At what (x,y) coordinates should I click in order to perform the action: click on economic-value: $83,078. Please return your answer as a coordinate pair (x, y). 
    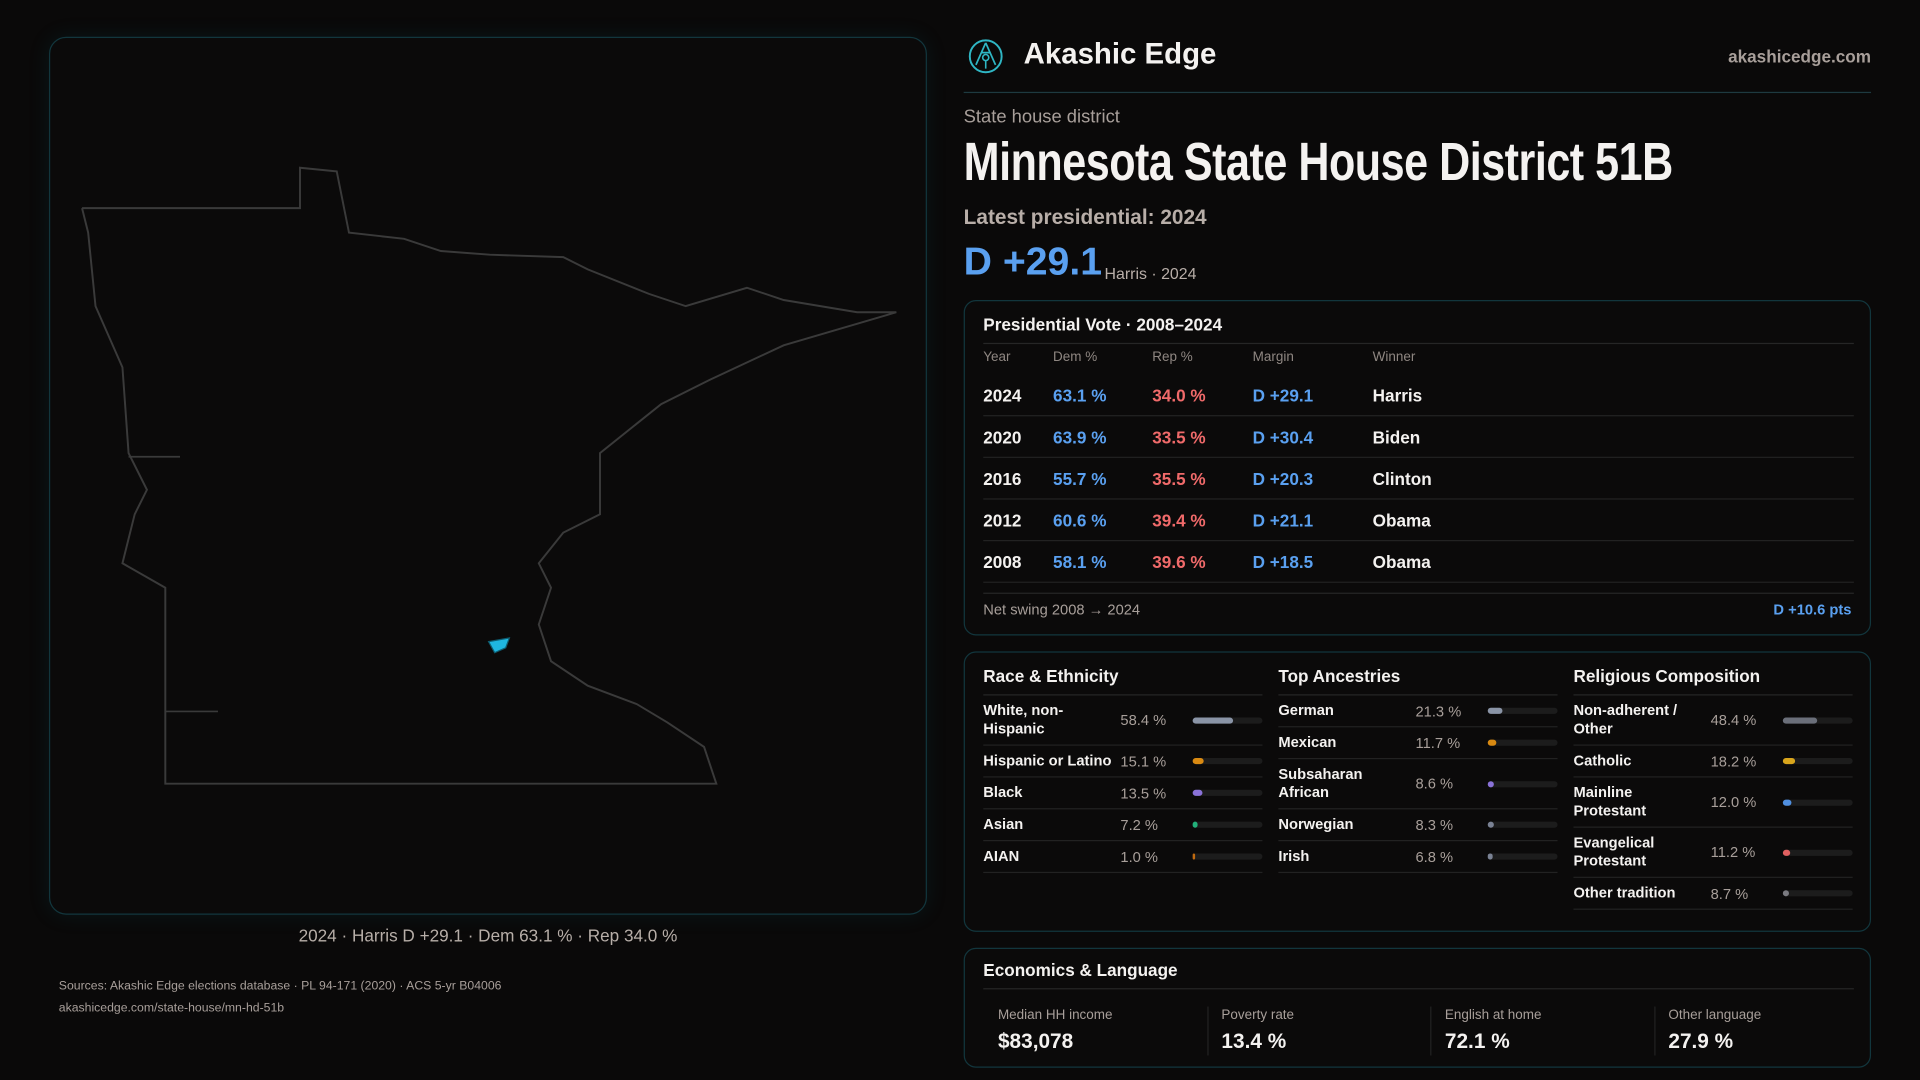
    Looking at the image, I should click on (1035, 1041).